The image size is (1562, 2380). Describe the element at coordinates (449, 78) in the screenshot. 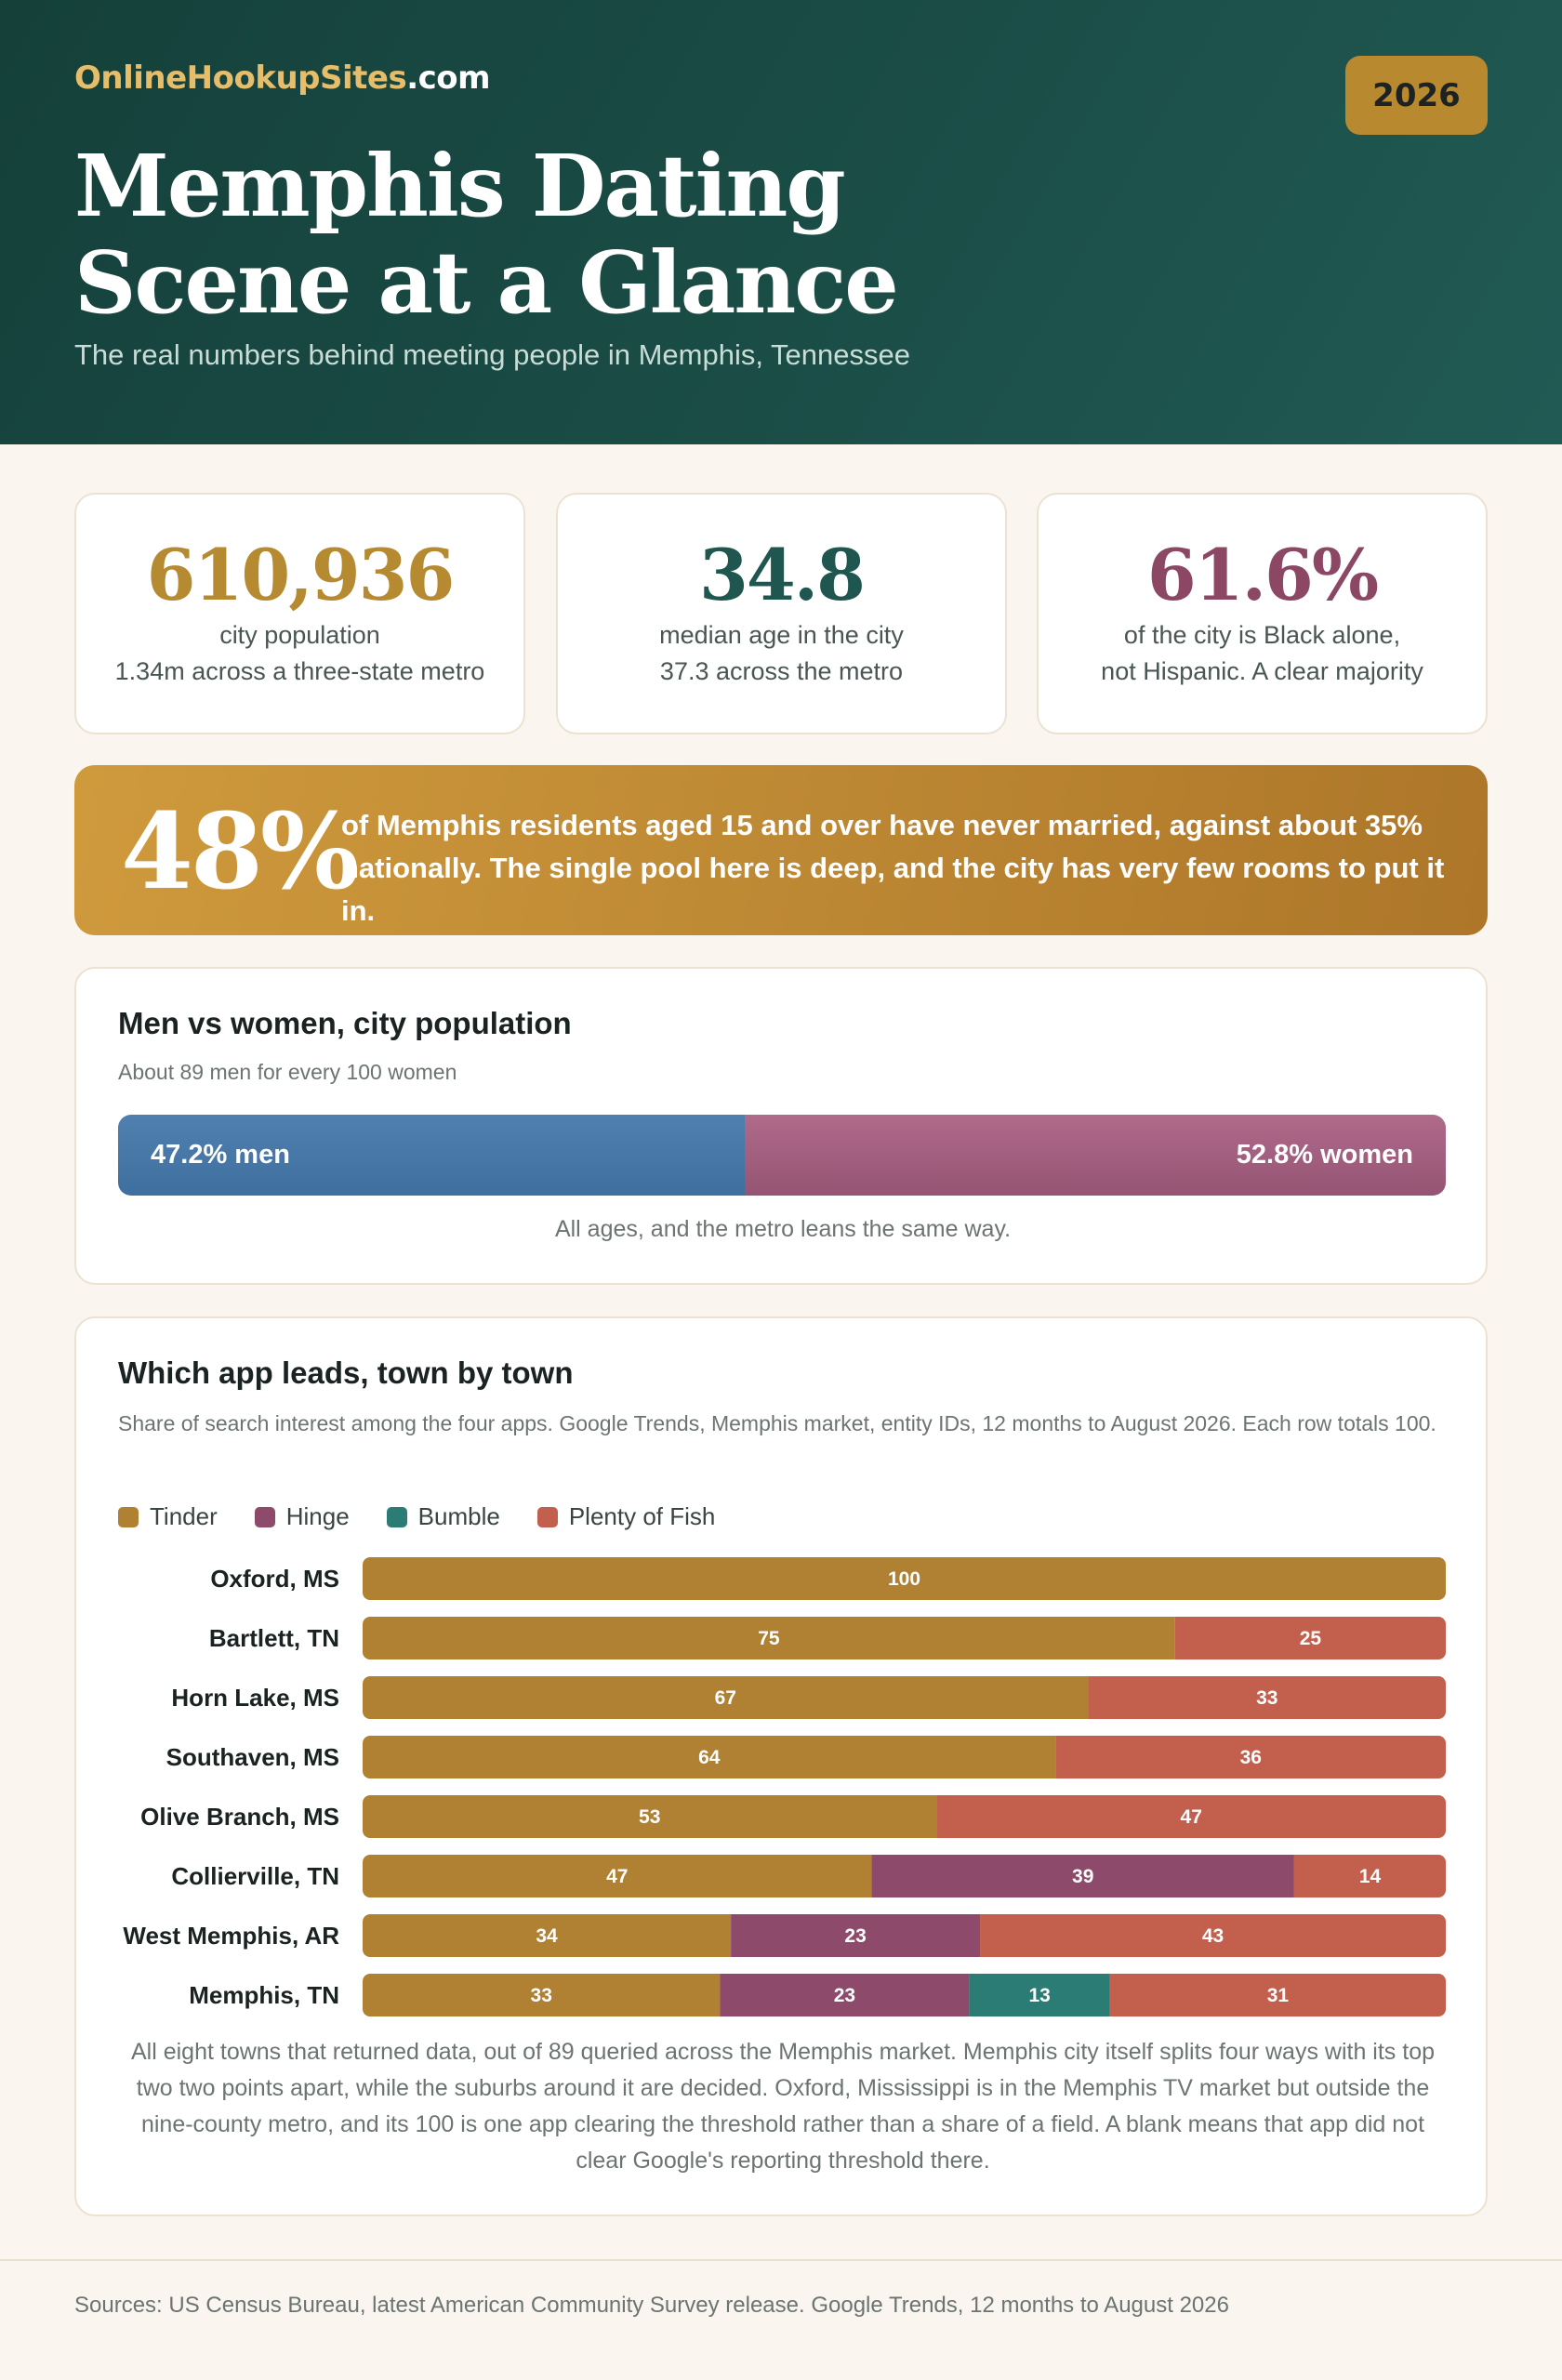

I see `brand-suffix: .com` at that location.